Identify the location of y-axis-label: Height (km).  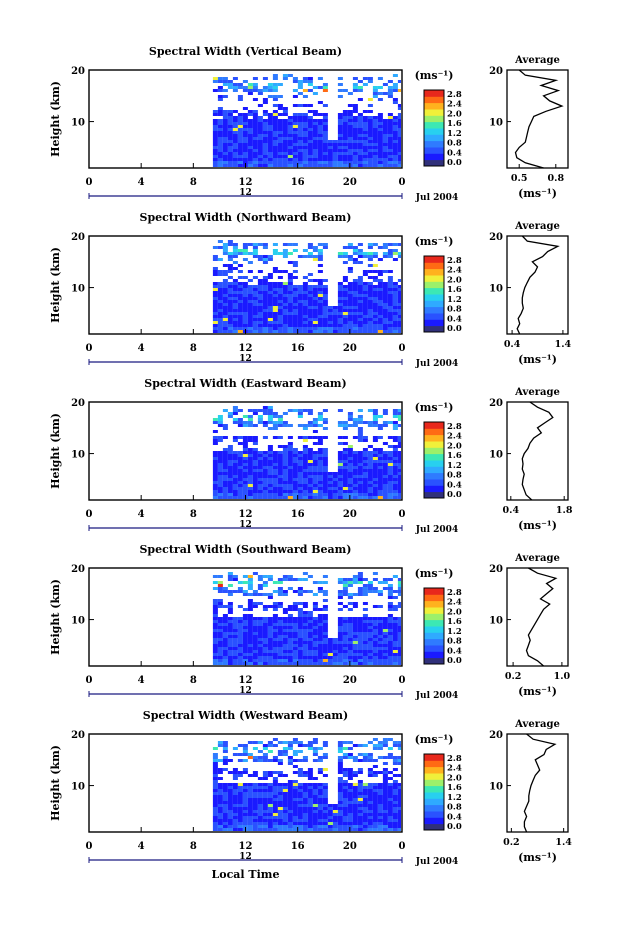
(55, 451).